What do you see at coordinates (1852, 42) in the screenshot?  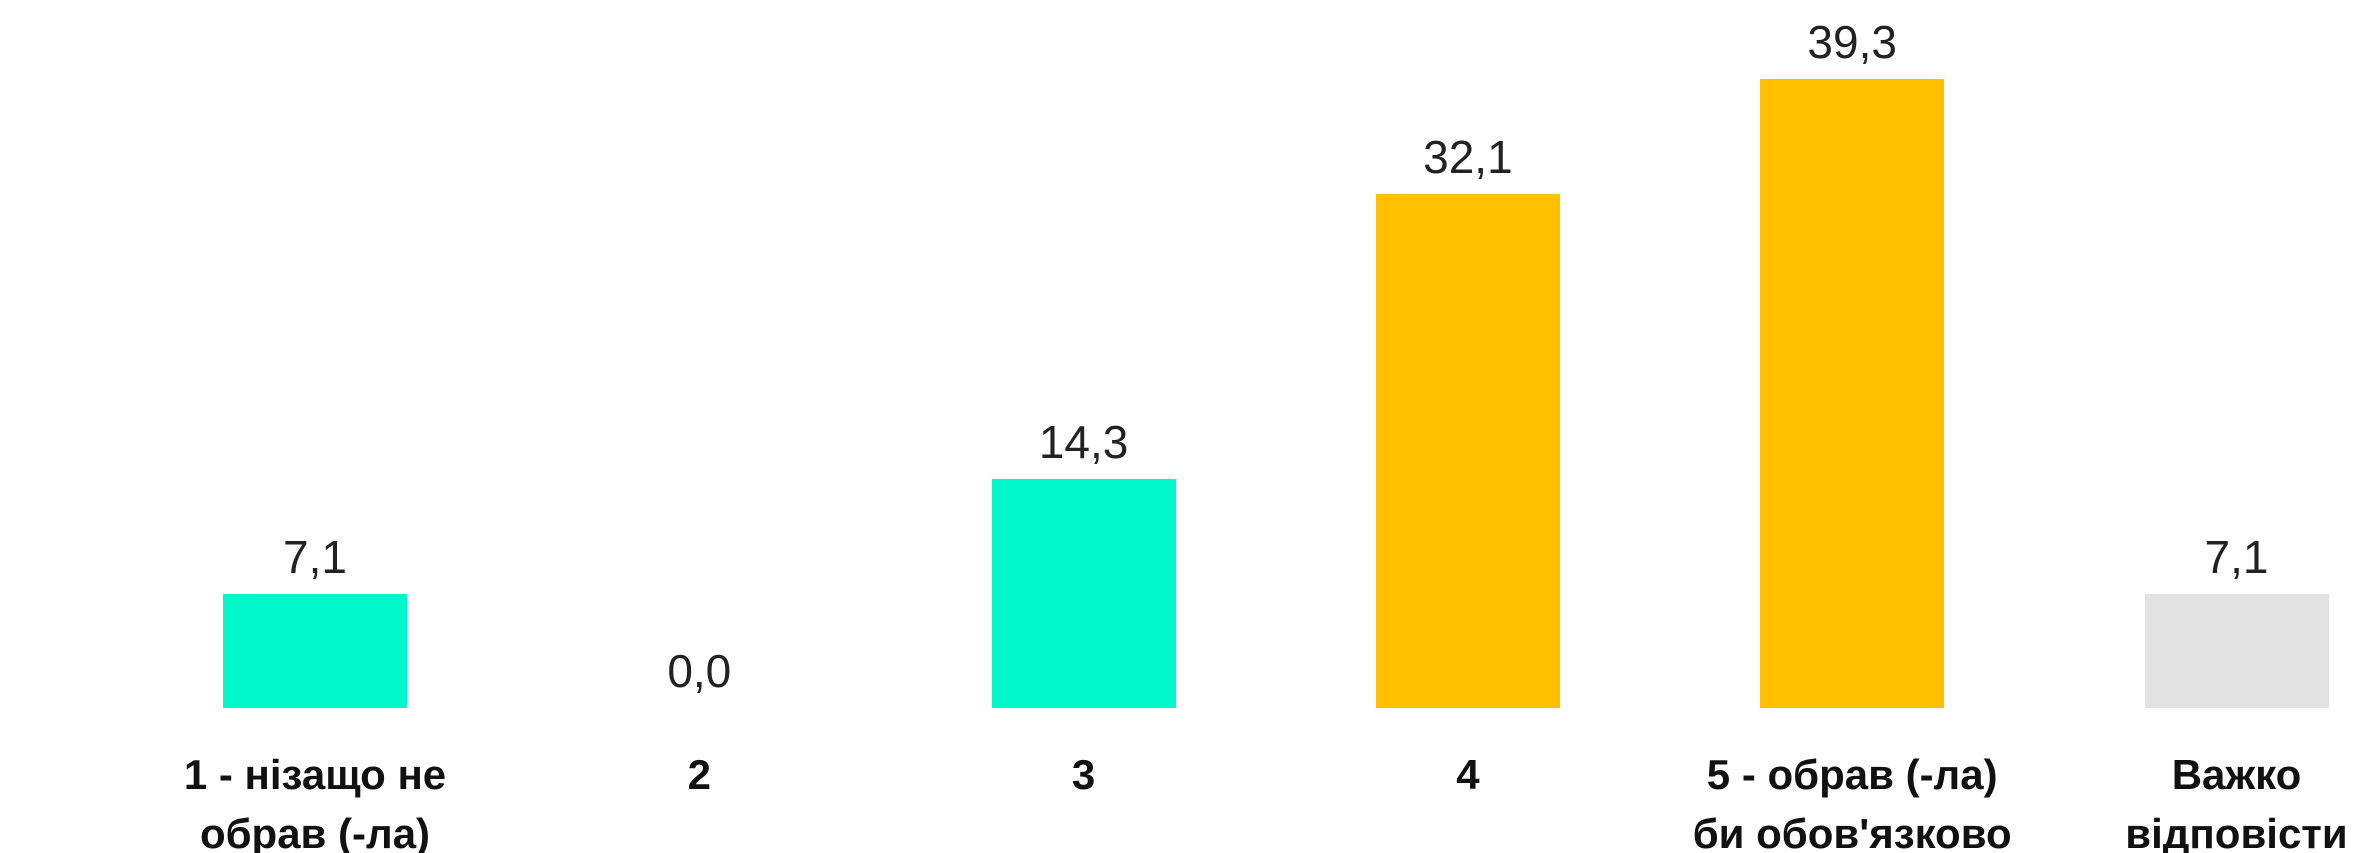 I see `value-label: 39,3` at bounding box center [1852, 42].